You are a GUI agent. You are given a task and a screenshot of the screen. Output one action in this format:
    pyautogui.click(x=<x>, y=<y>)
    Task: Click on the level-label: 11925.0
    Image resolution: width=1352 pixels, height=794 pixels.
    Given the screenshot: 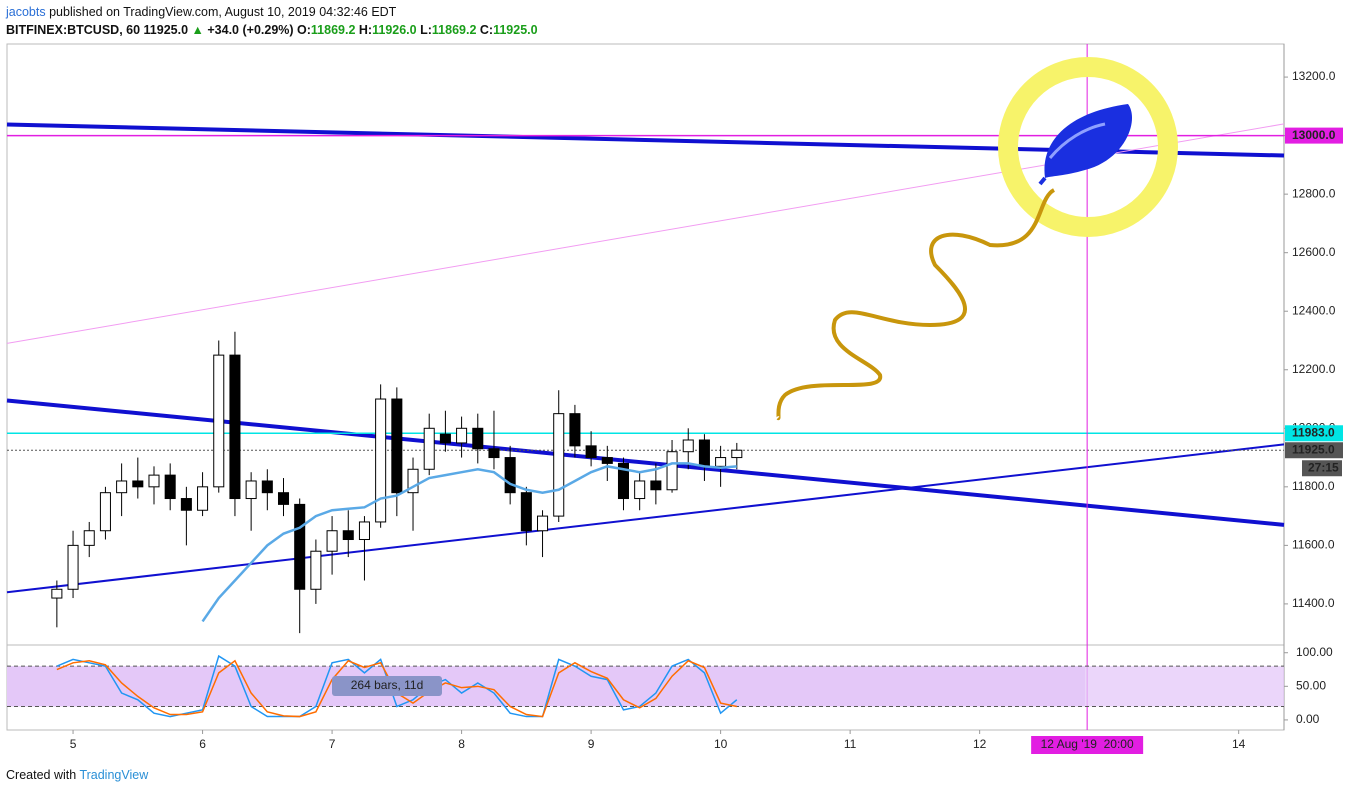 What is the action you would take?
    pyautogui.click(x=1313, y=449)
    